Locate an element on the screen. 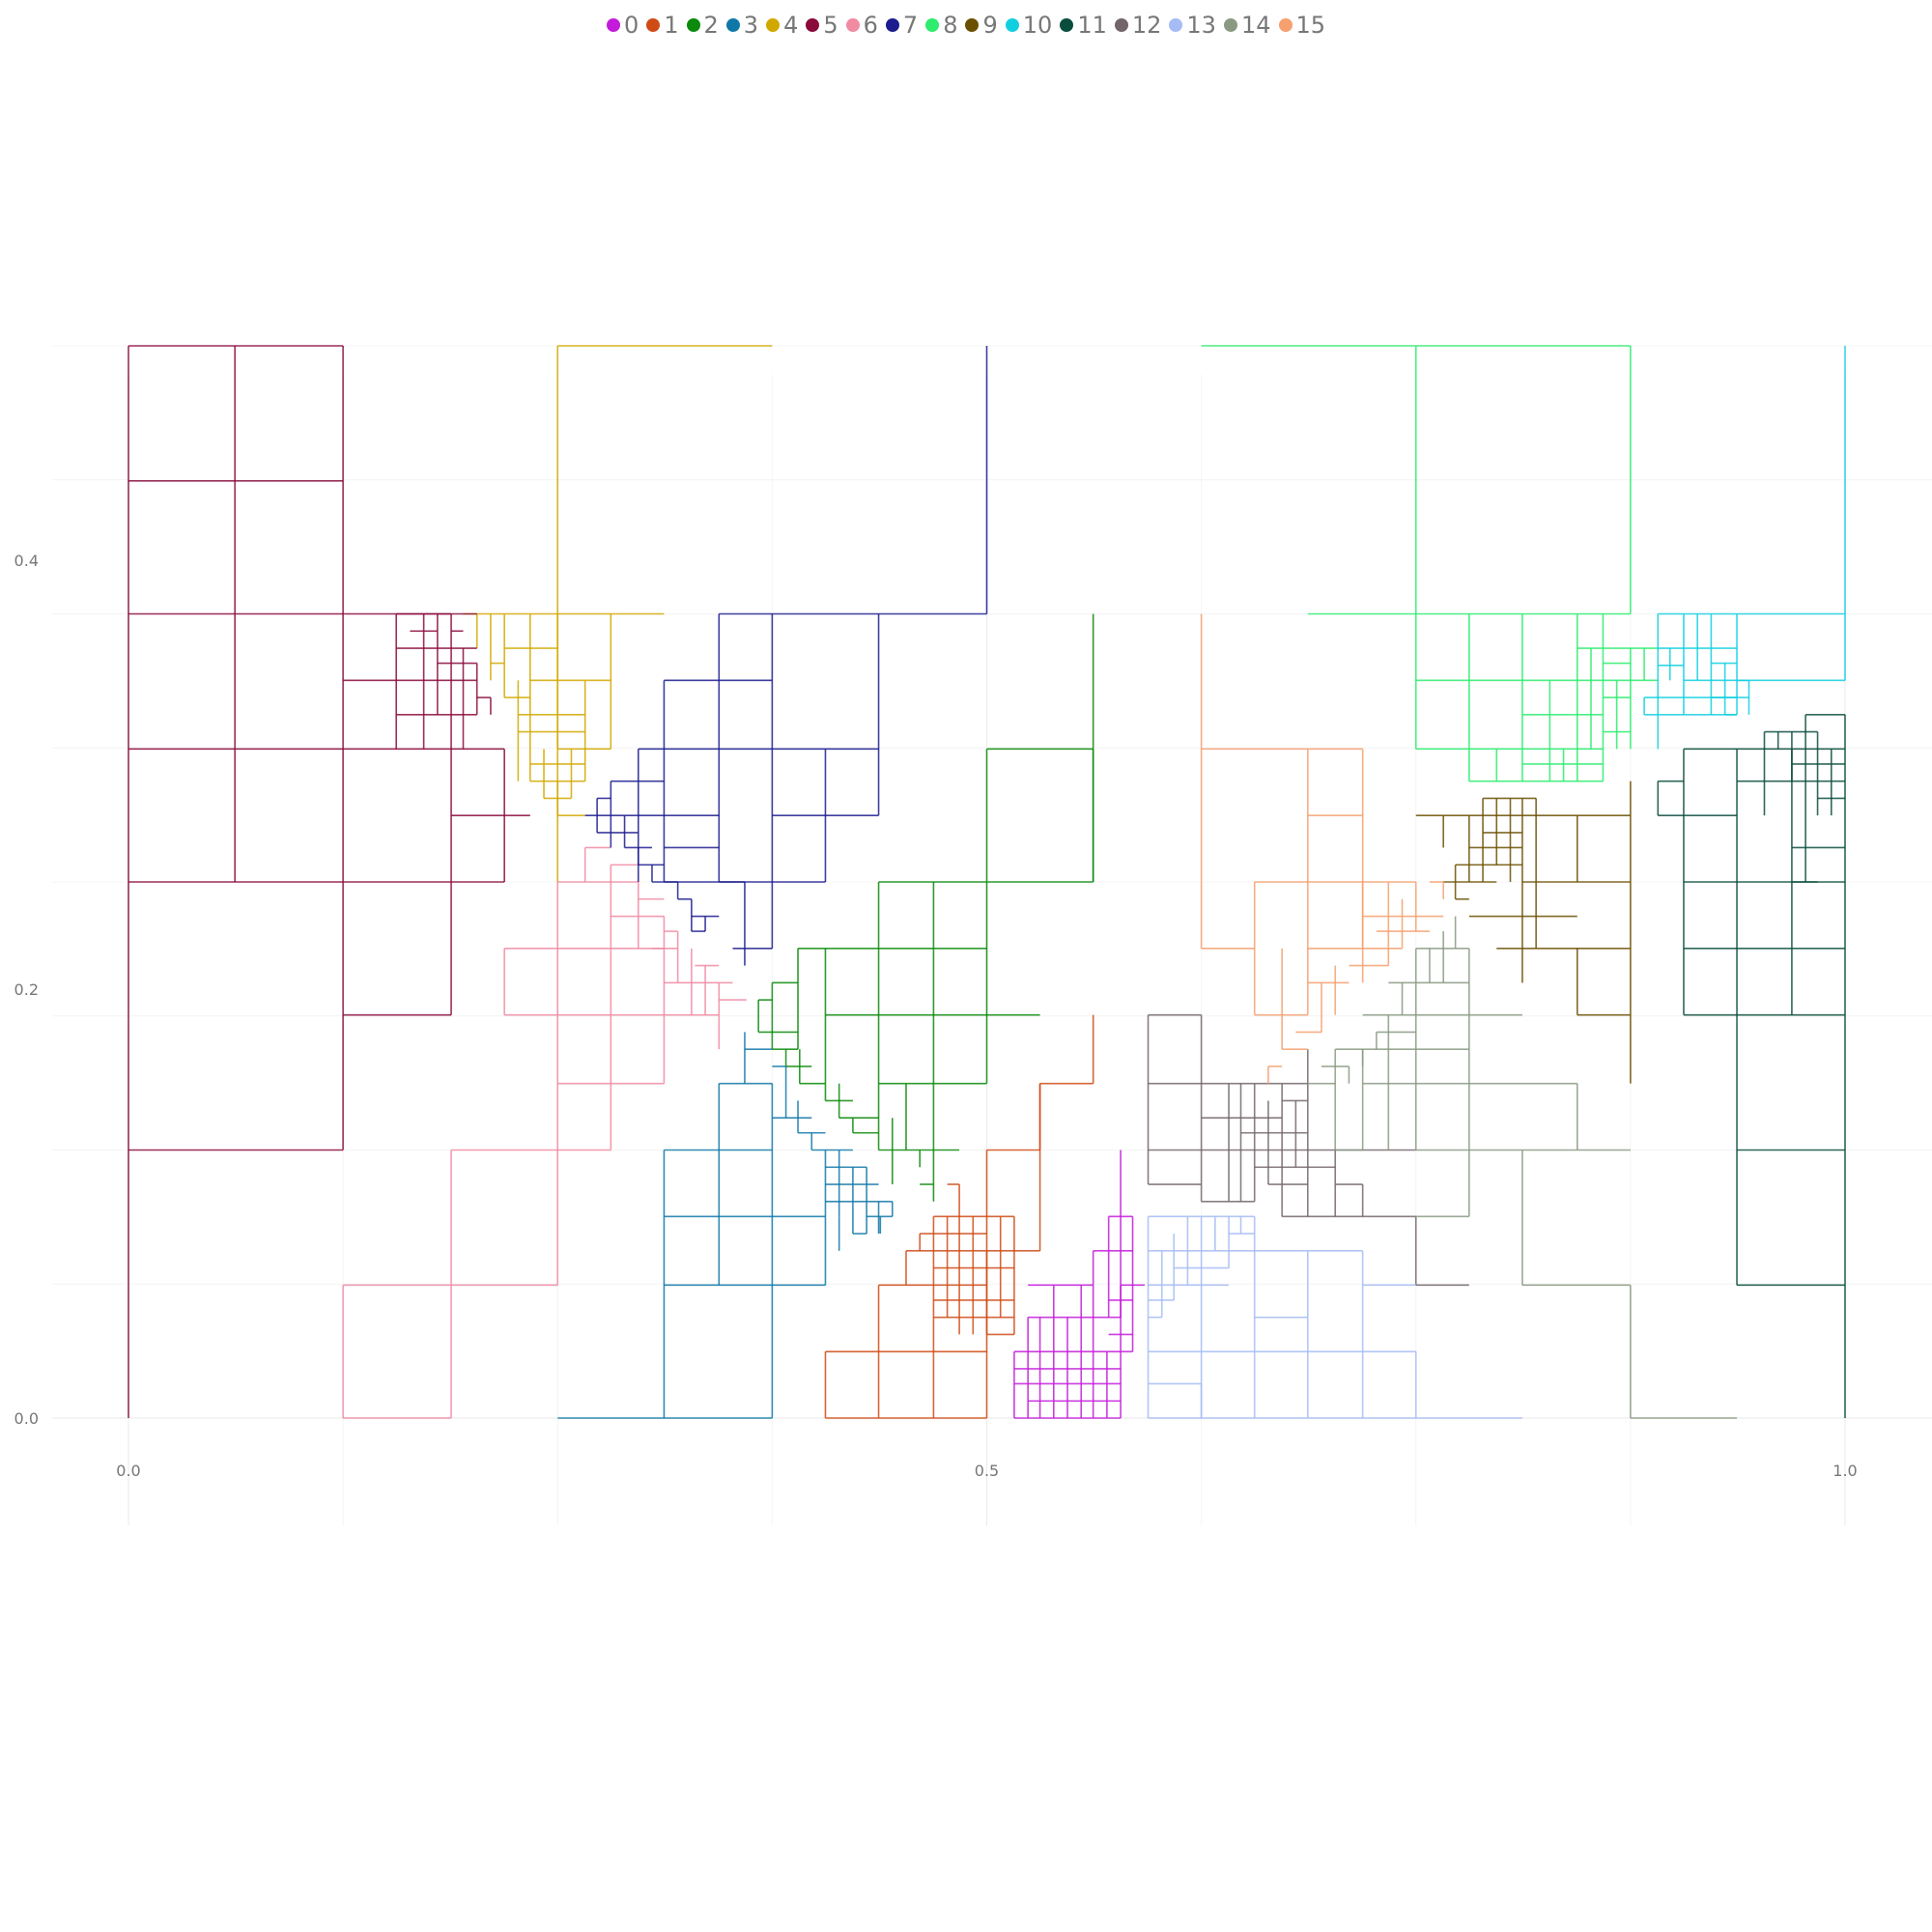 The height and width of the screenshot is (1932, 1932). legend-label: 14 is located at coordinates (1255, 25).